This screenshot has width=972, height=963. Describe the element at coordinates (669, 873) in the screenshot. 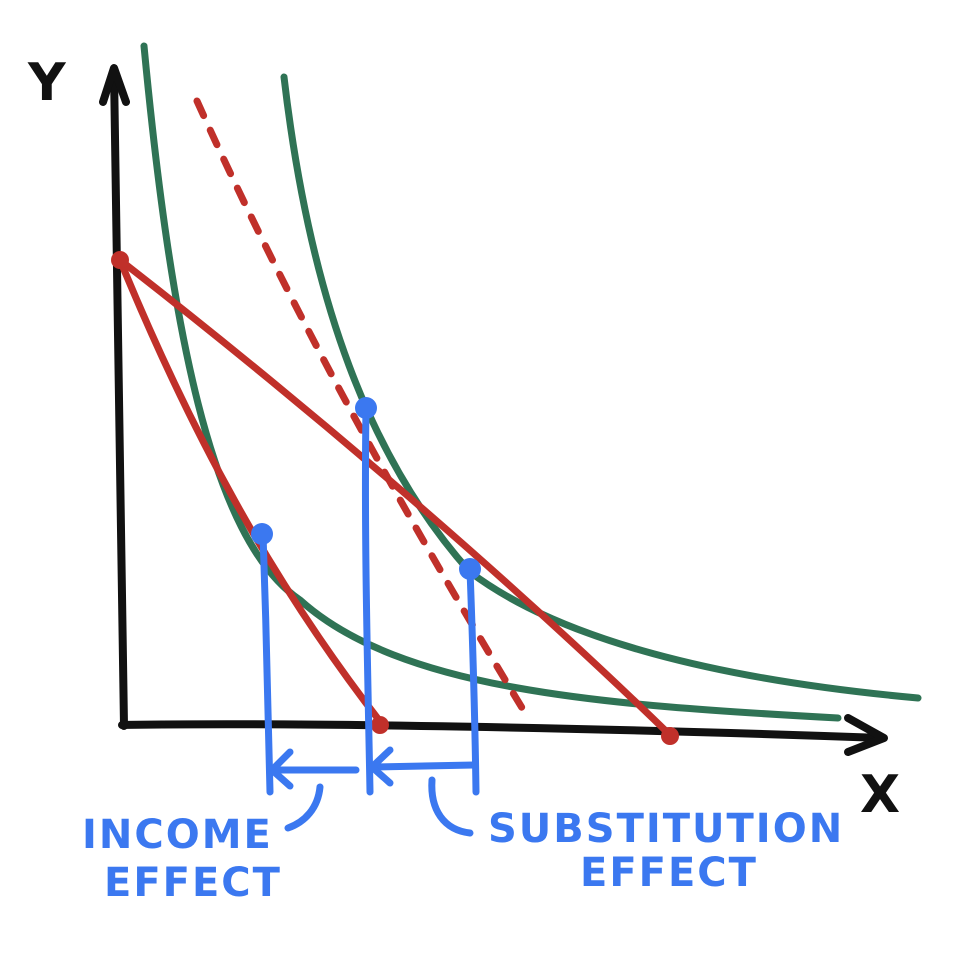

I see `substitution-effect-label-line2: EFFECT` at that location.